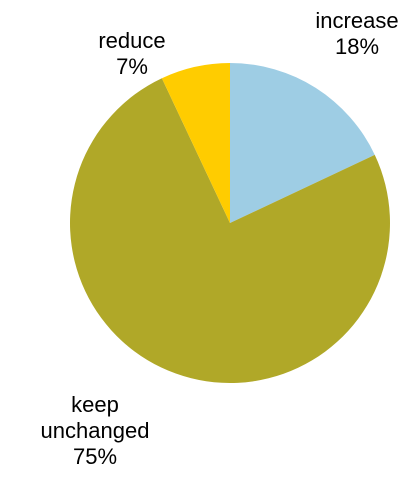  I want to click on label-reduce: reduce 7%, so click(132, 54).